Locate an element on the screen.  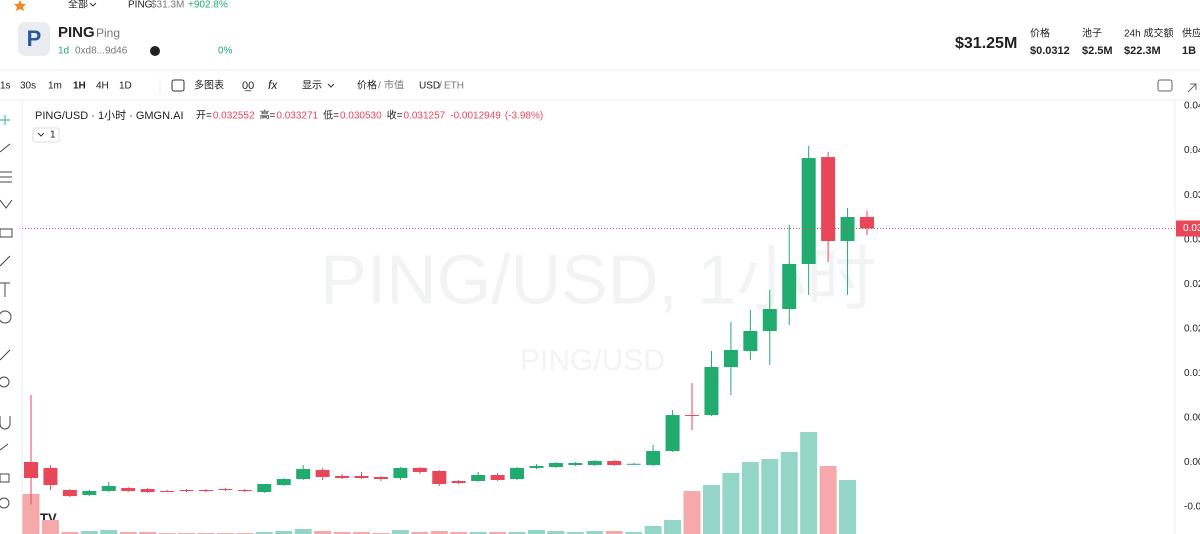
ohlc-value: 0.030530 is located at coordinates (361, 116).